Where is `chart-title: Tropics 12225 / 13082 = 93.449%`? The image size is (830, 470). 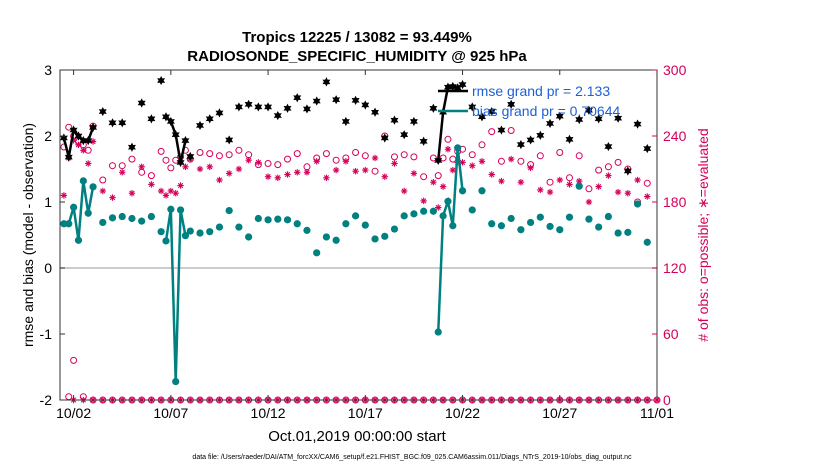 chart-title: Tropics 12225 / 13082 = 93.449% is located at coordinates (357, 37).